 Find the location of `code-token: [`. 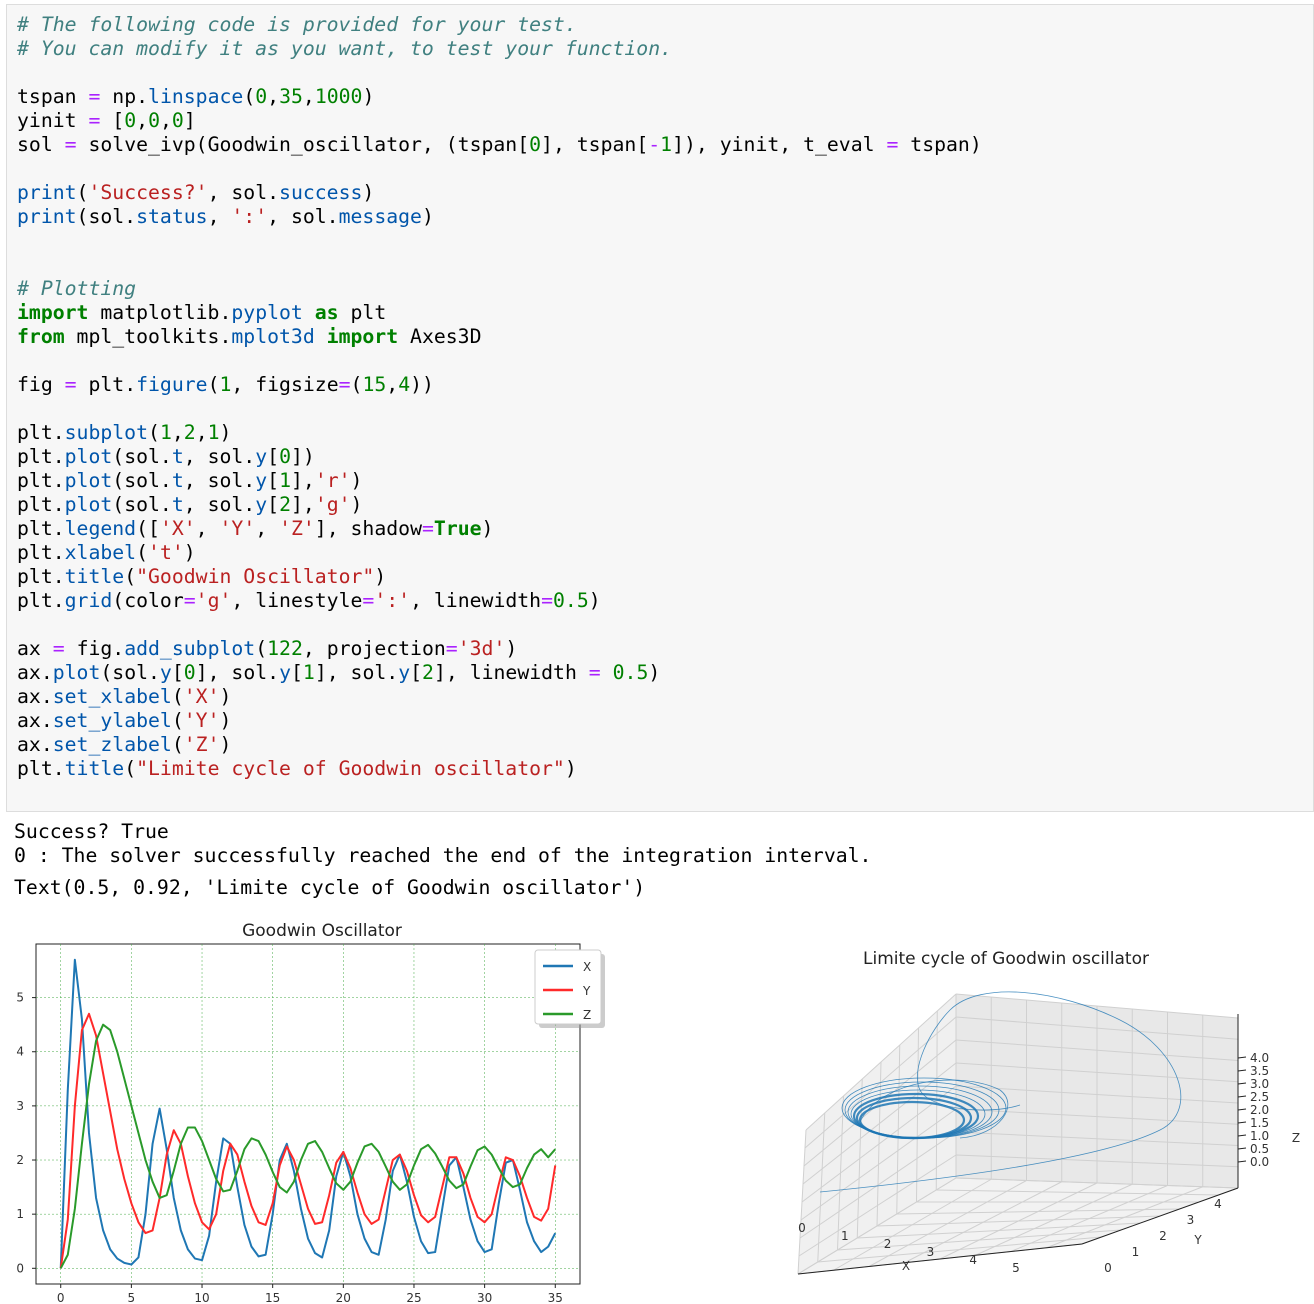

code-token: [ is located at coordinates (296, 672).